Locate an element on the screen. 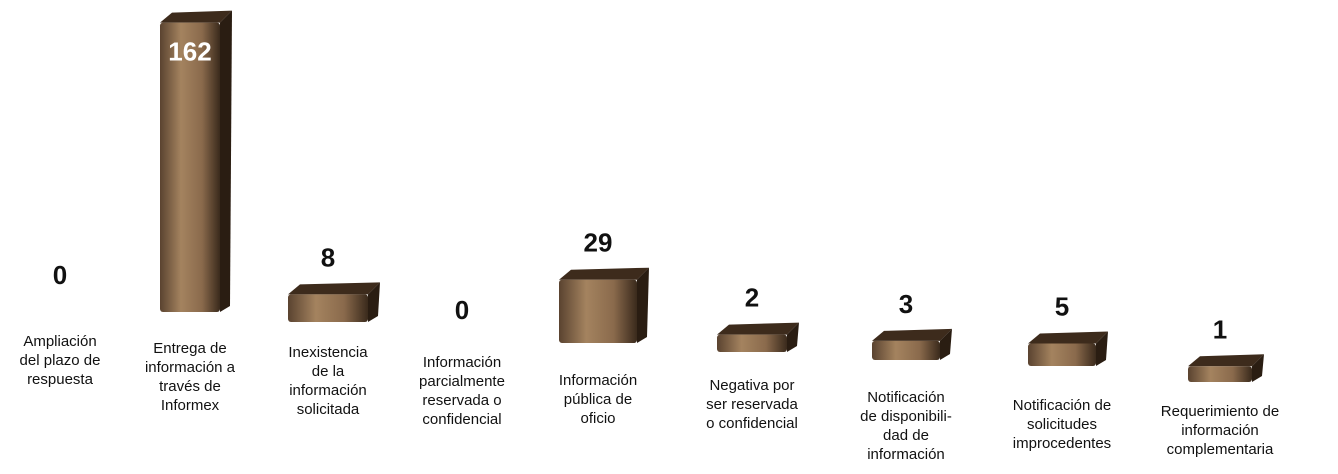 This screenshot has height=474, width=1338. category-line: de disponibili- is located at coordinates (906, 416).